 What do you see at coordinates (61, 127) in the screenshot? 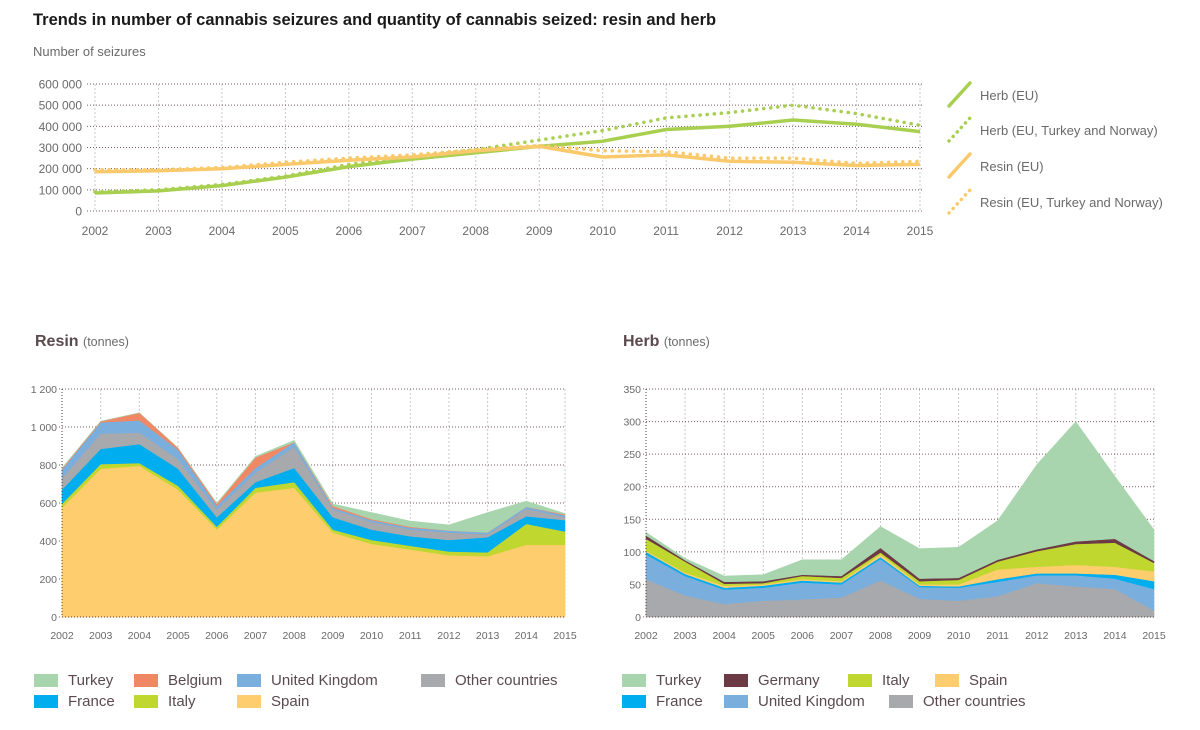
I see `y-tick-label: 400 000` at bounding box center [61, 127].